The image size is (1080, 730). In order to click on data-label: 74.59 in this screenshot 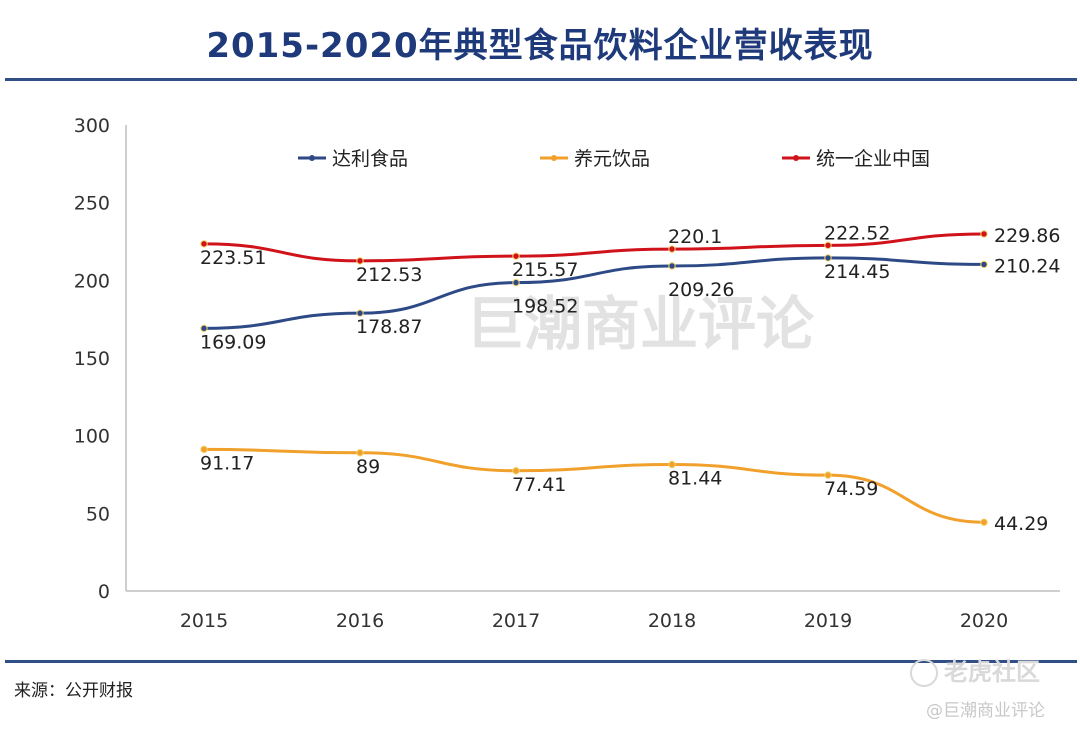, I will do `click(851, 489)`.